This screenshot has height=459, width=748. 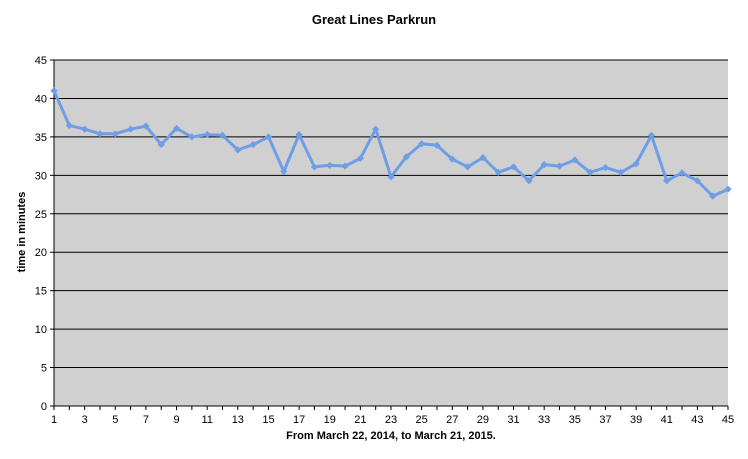 I want to click on x-tick-label: 41, so click(x=667, y=420).